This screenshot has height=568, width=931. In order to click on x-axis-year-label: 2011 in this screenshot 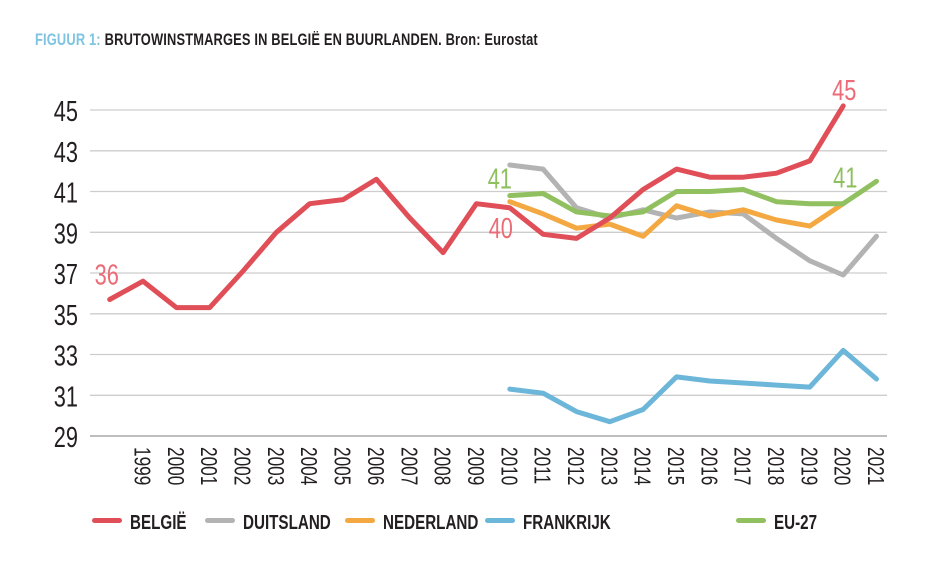, I will do `click(541, 465)`.